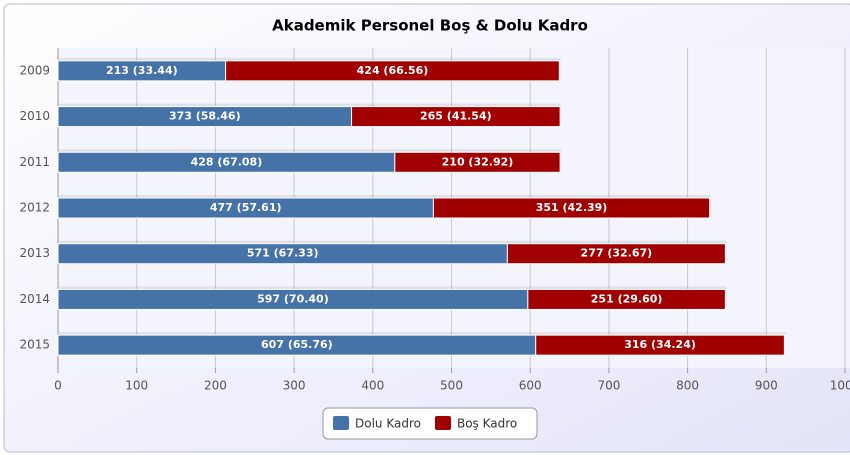 This screenshot has height=455, width=850. What do you see at coordinates (34, 70) in the screenshot?
I see `y-tick-label: 2009` at bounding box center [34, 70].